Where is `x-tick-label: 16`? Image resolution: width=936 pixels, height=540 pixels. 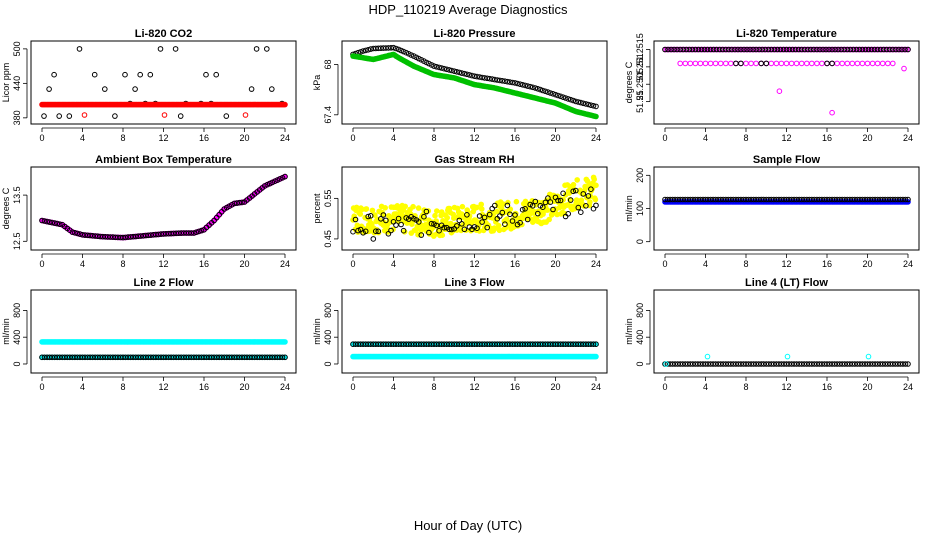
x-tick-label: 16 is located at coordinates (515, 264).